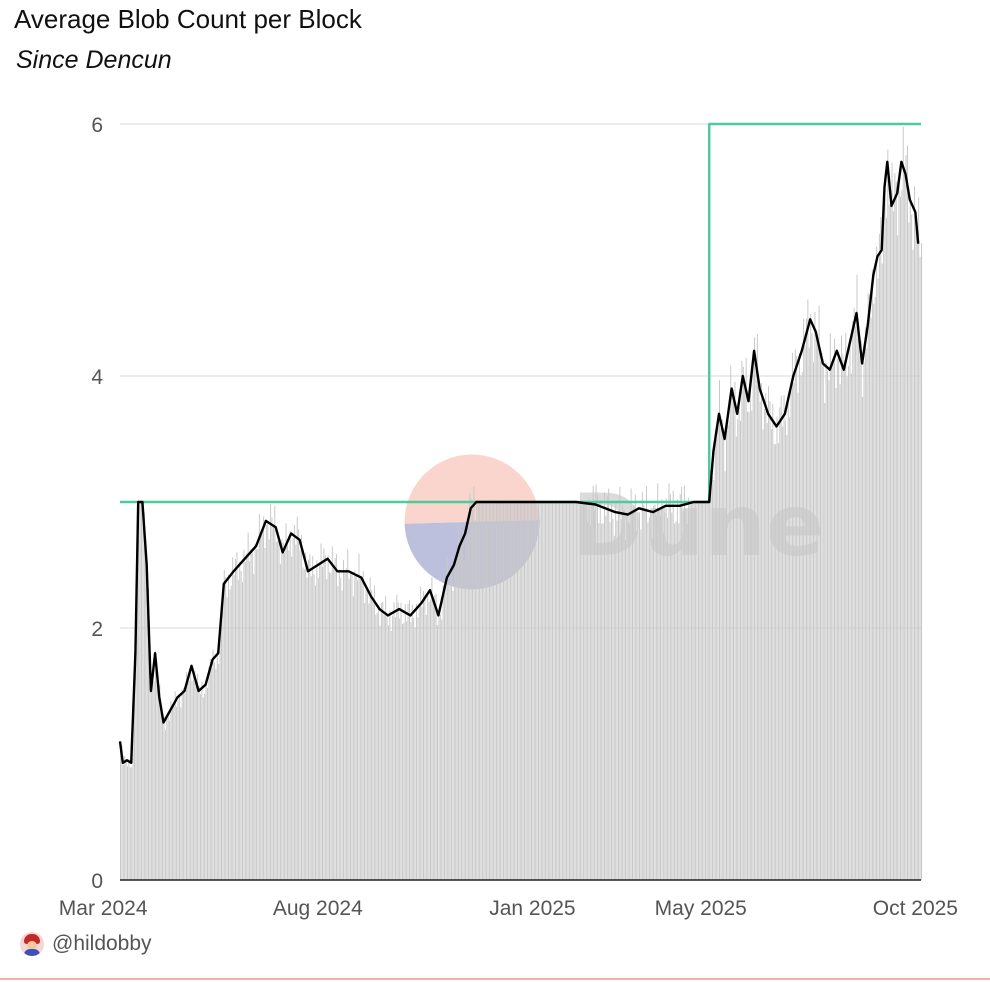 The image size is (990, 982). What do you see at coordinates (318, 908) in the screenshot?
I see `x-tick-label: Aug 2024` at bounding box center [318, 908].